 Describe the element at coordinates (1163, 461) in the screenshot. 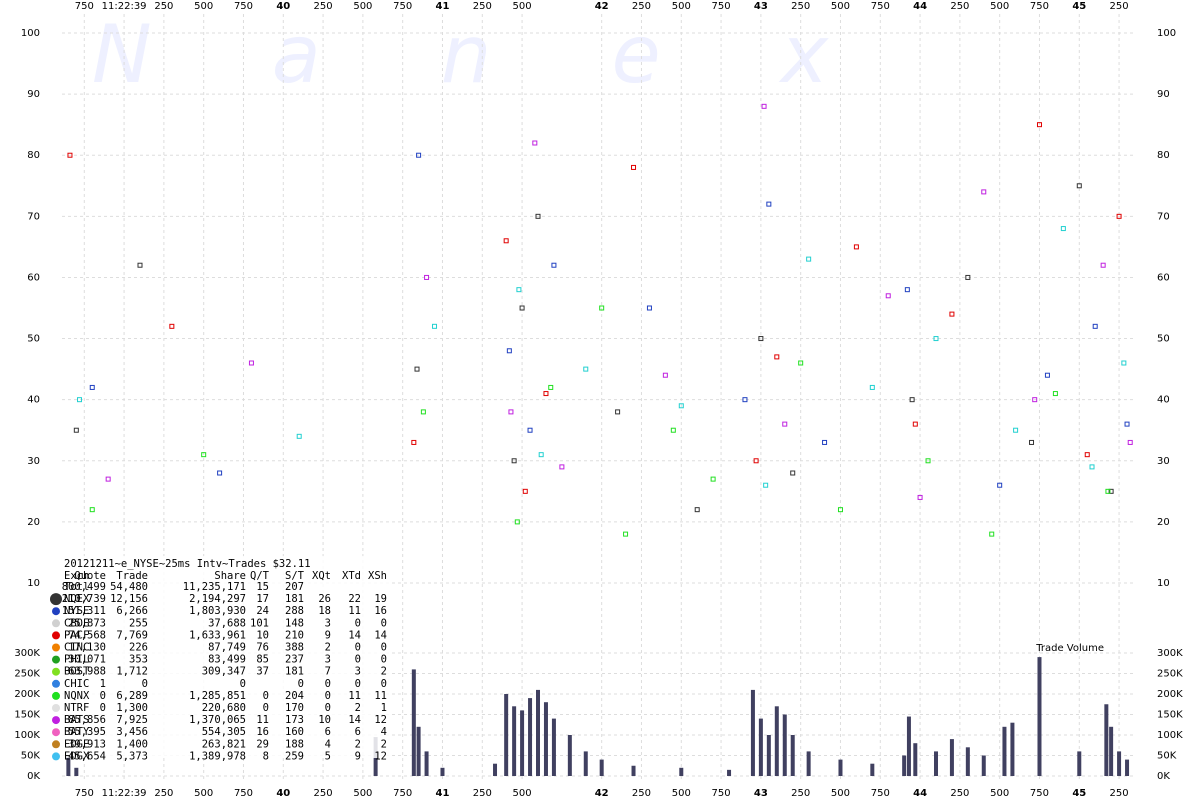

I see `y-tick-label: 30` at that location.